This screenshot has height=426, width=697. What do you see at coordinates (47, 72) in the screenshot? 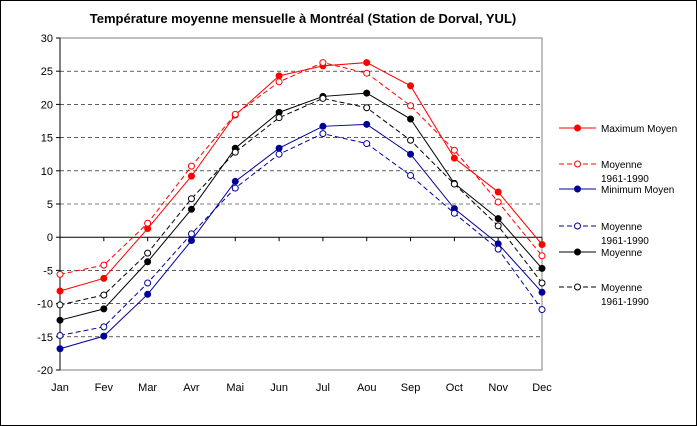
I see `y-tick-label: 25` at bounding box center [47, 72].